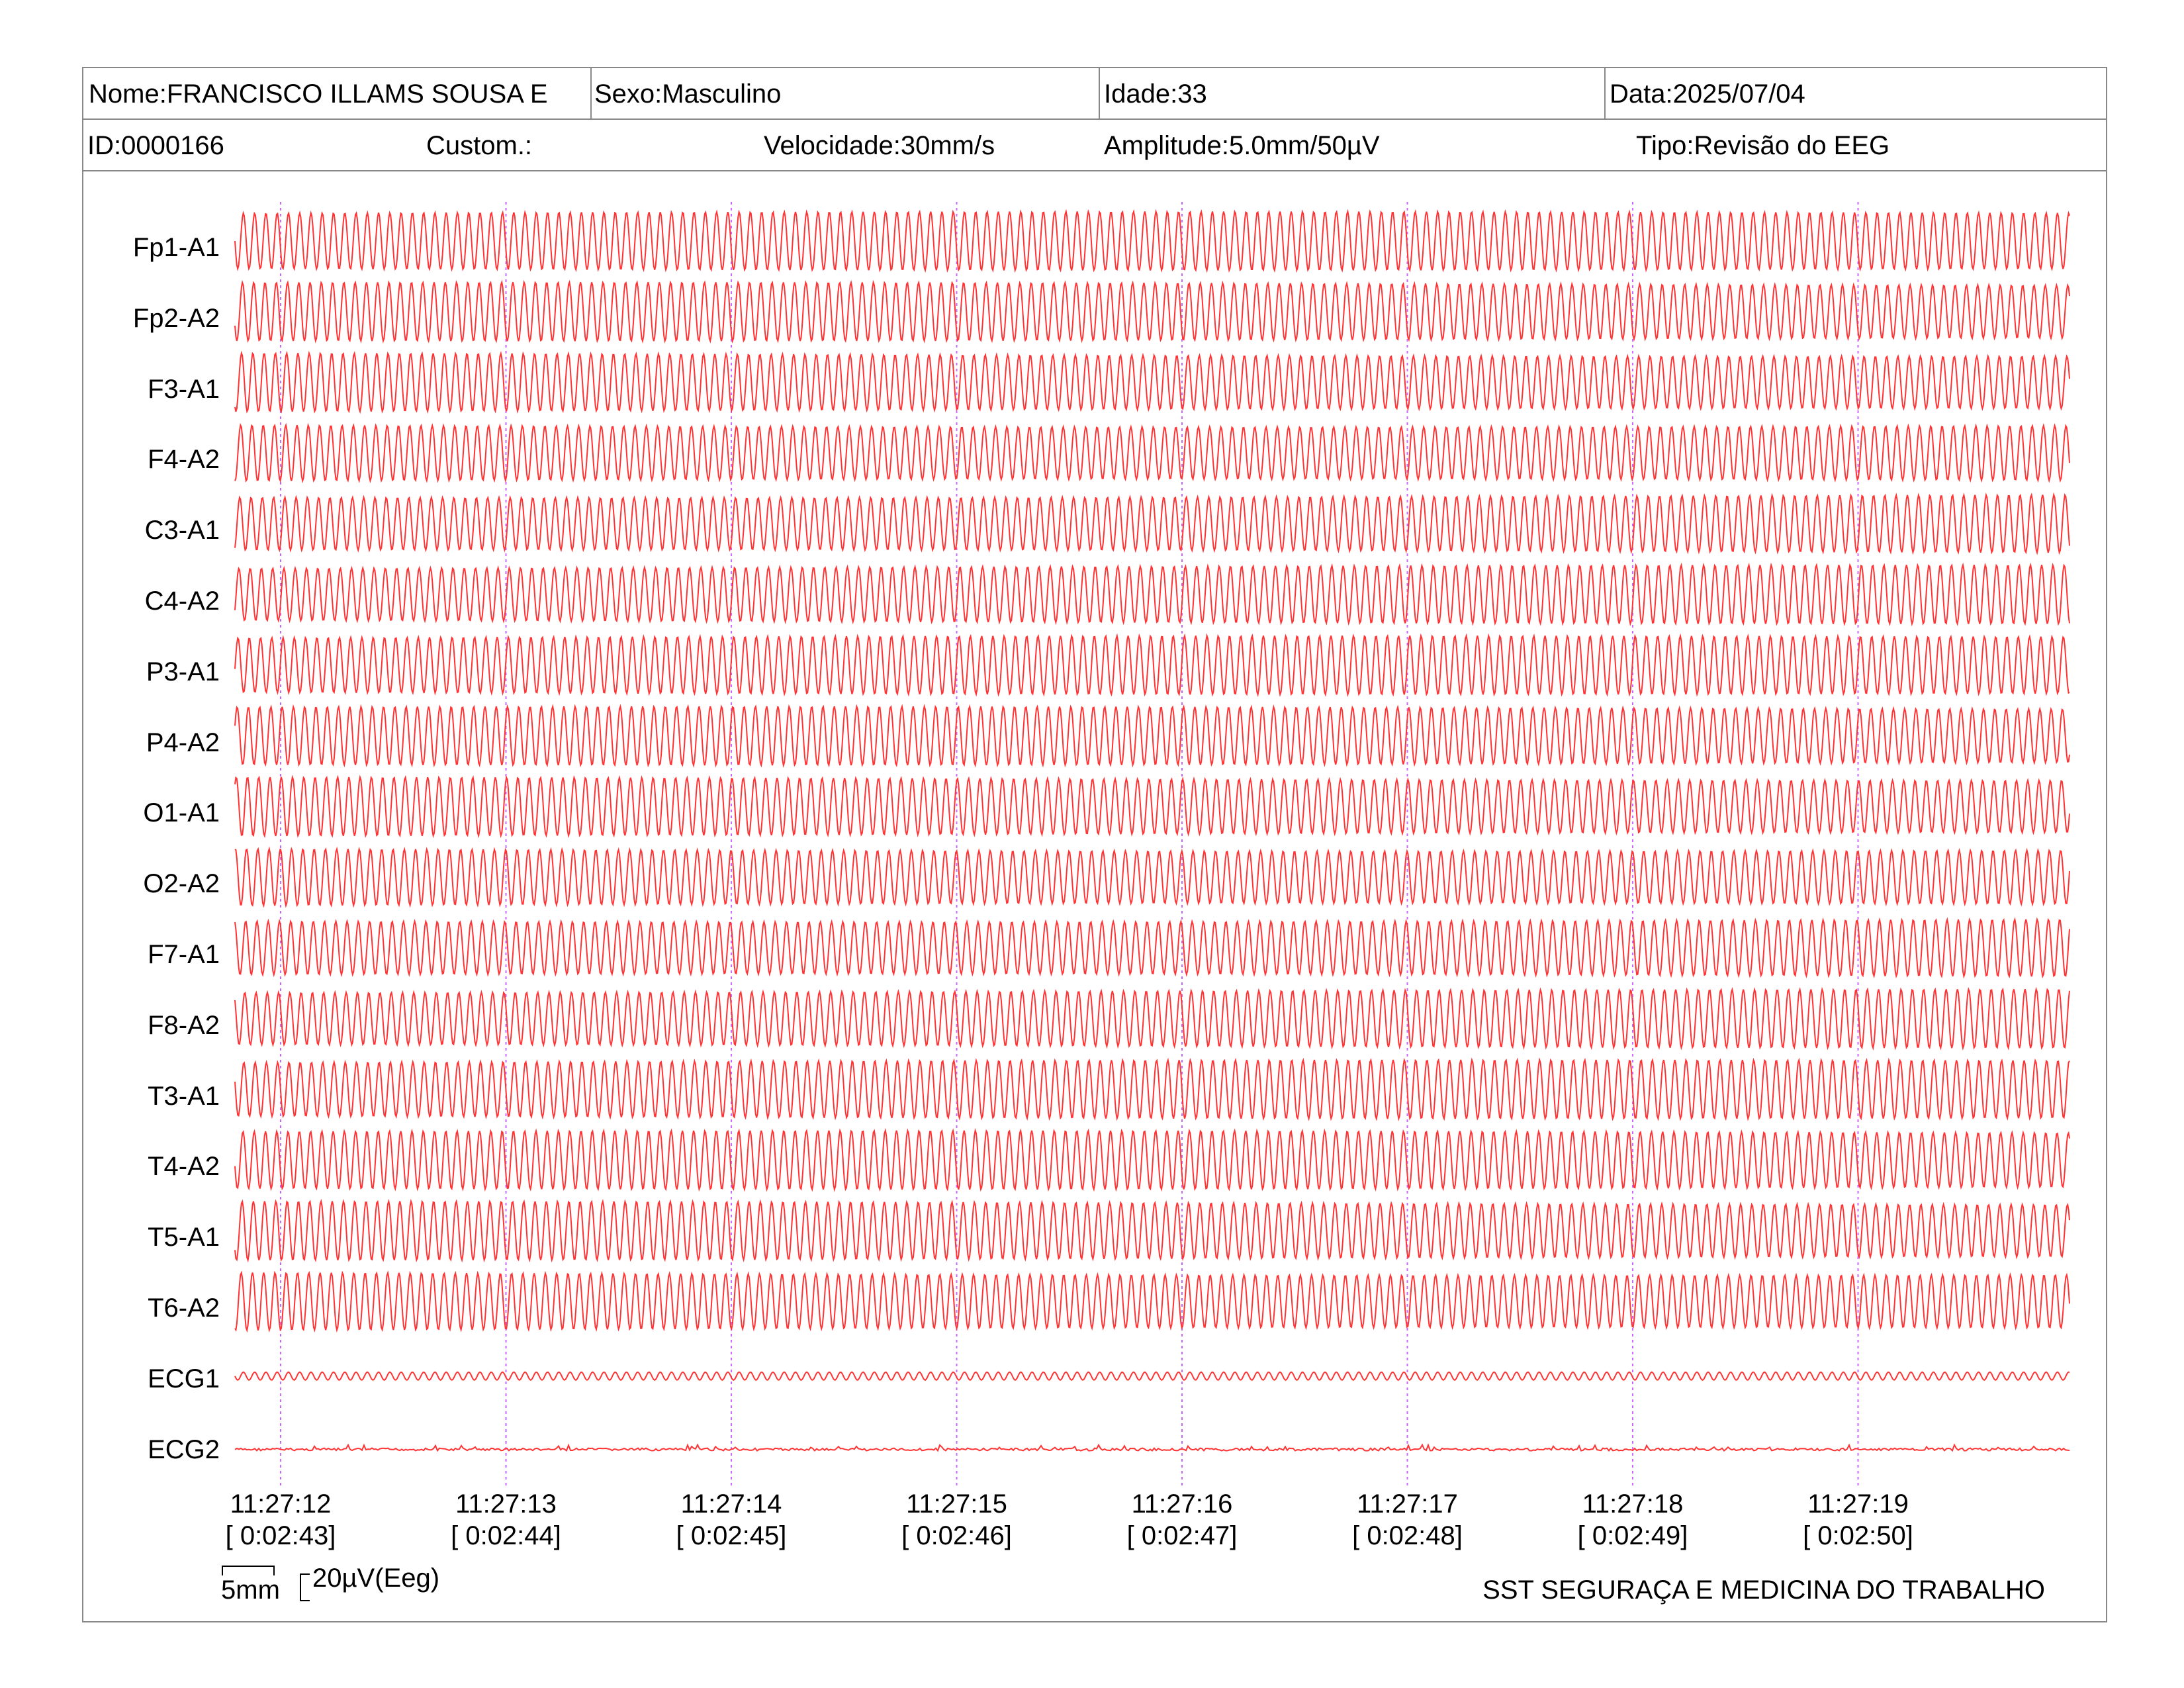  Describe the element at coordinates (1152, 1018) in the screenshot. I see `trace-f8-a2` at that location.